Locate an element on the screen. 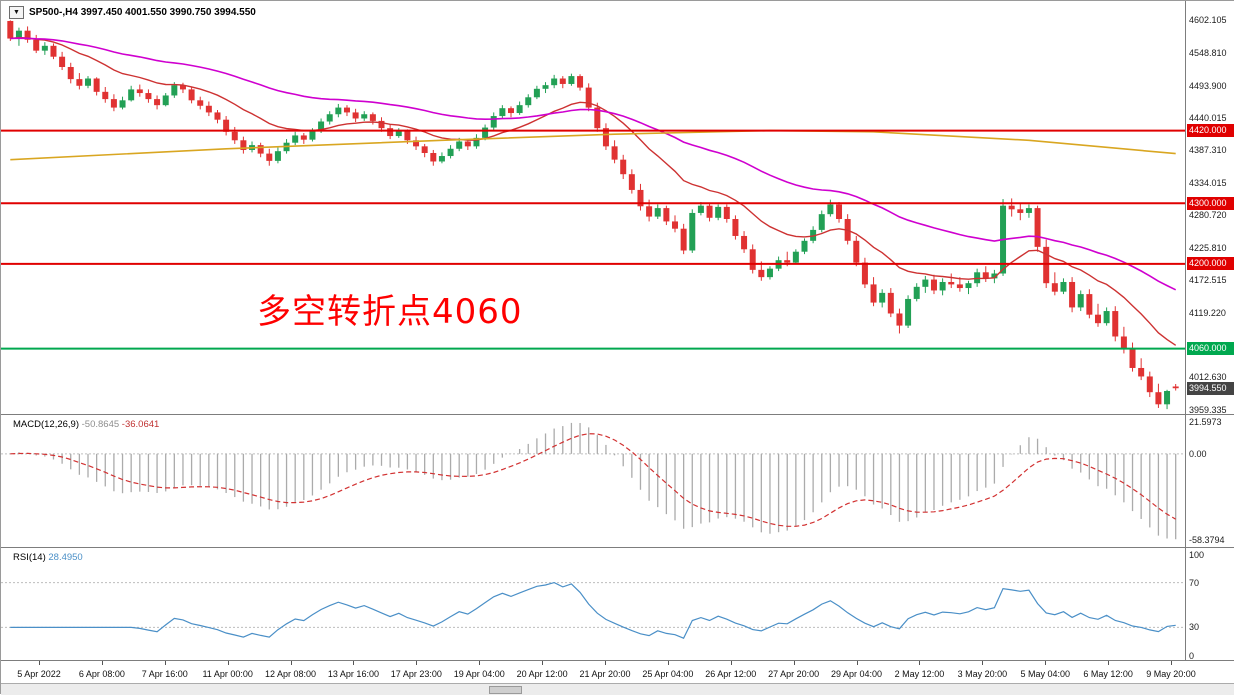 The height and width of the screenshot is (695, 1234). level-price-badge: 4300.000 is located at coordinates (1210, 203).